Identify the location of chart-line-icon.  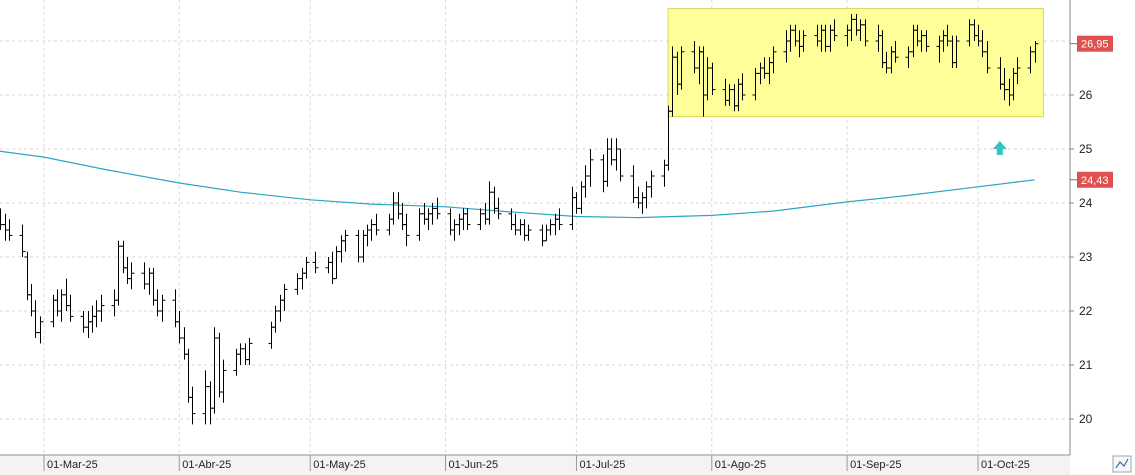
(1122, 463).